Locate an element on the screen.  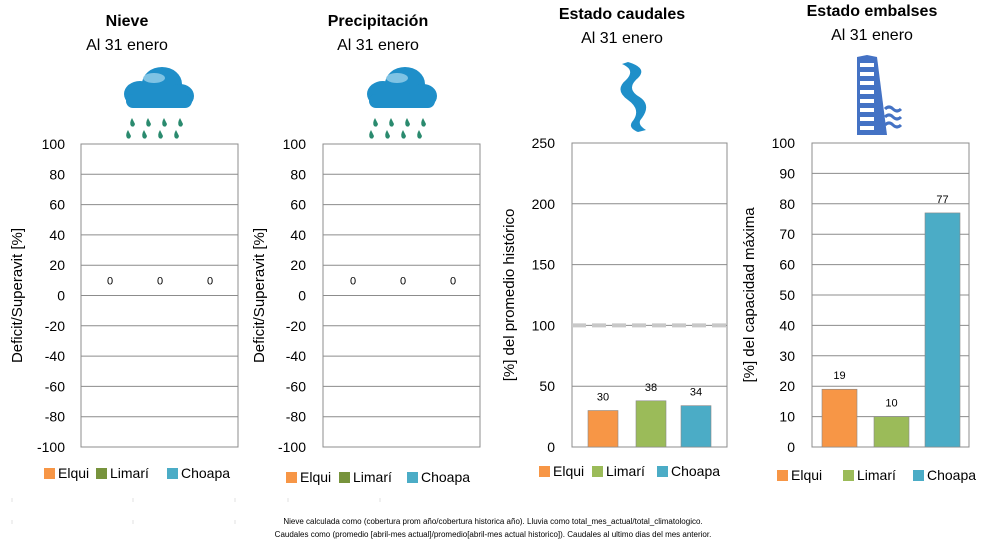
data-label: 10 is located at coordinates (891, 404).